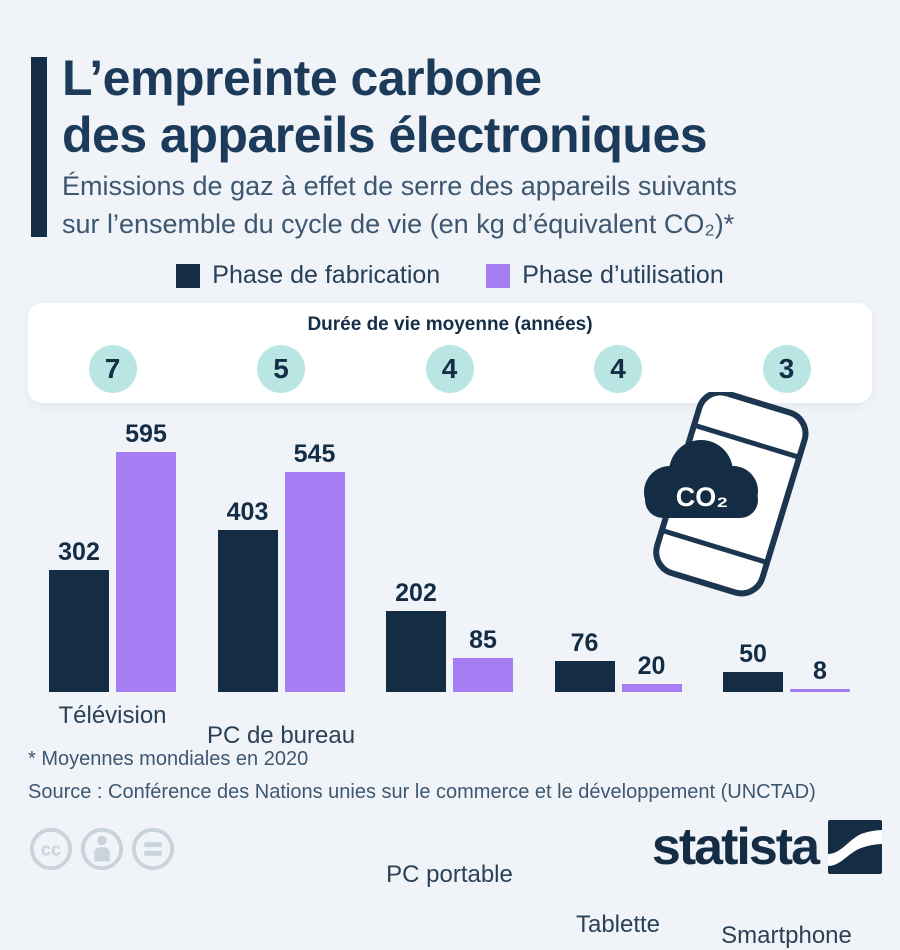 Image resolution: width=900 pixels, height=950 pixels. What do you see at coordinates (281, 735) in the screenshot?
I see `category-label: PC de bureau` at bounding box center [281, 735].